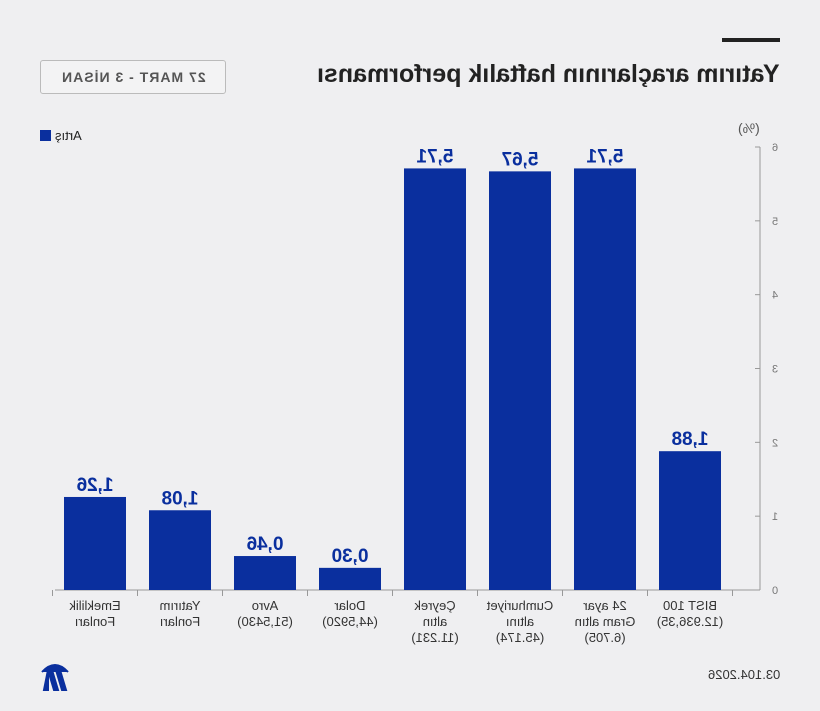 Image resolution: width=820 pixels, height=711 pixels. What do you see at coordinates (744, 674) in the screenshot?
I see `footer-date: 03.104.2026` at bounding box center [744, 674].